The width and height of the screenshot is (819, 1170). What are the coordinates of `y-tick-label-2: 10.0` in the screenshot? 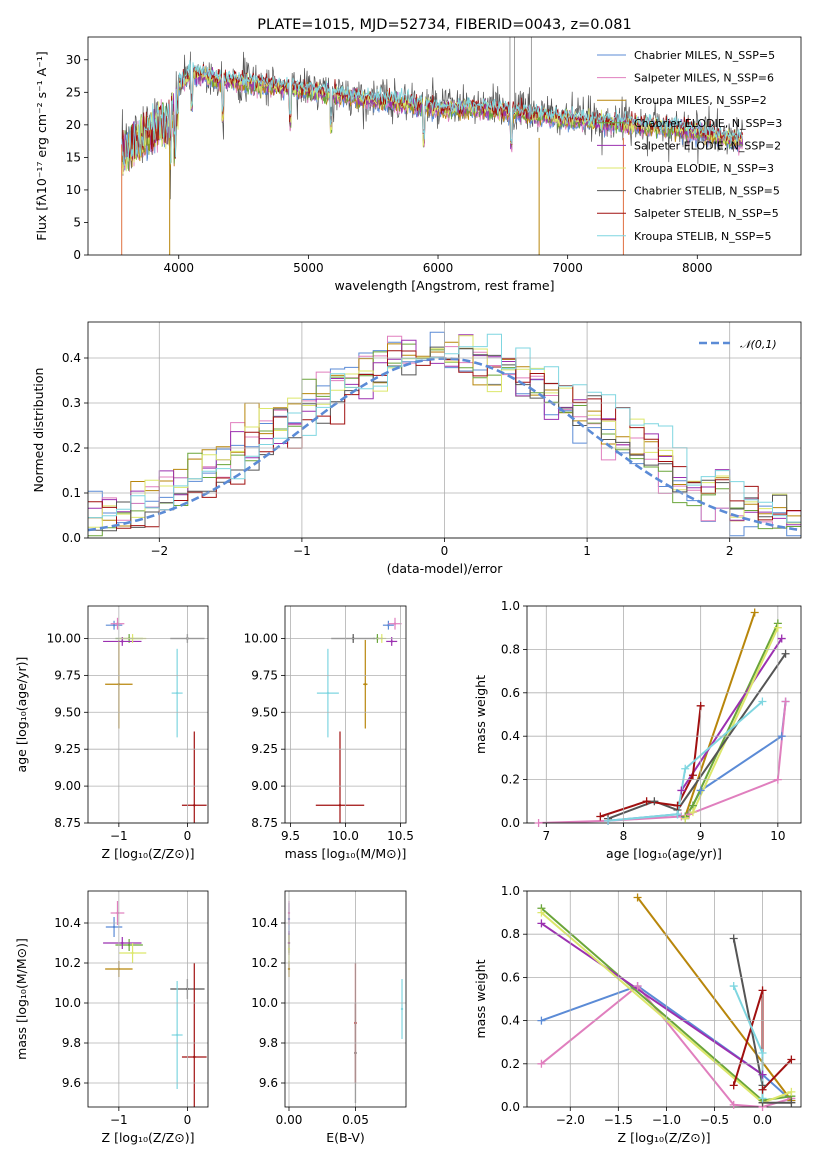 It's located at (264, 1003).